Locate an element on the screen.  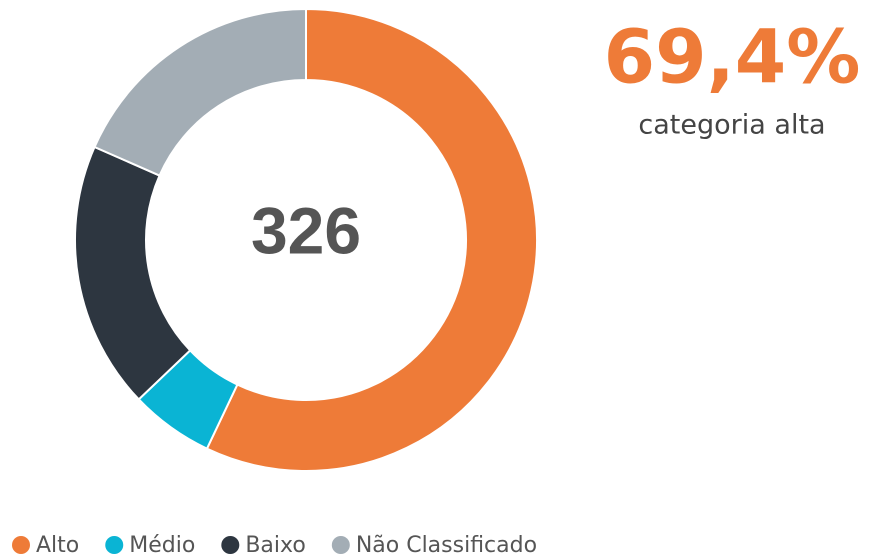
legend-label: Médio is located at coordinates (162, 545).